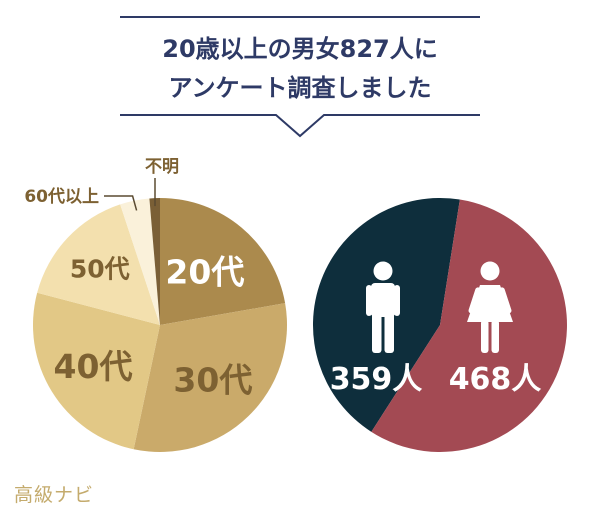 This screenshot has height=522, width=600. Describe the element at coordinates (54, 495) in the screenshot. I see `brand-logo-text: 高級ナビ` at that location.